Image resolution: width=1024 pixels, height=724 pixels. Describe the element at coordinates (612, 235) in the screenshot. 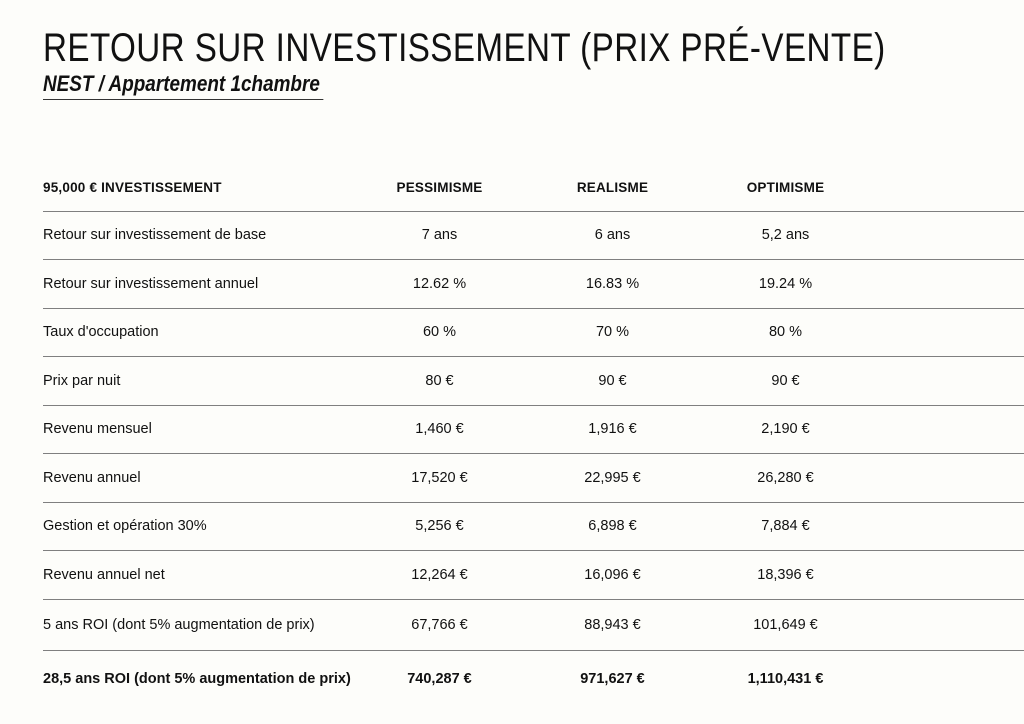

I see `row-value-realisme: 6 ans` at that location.